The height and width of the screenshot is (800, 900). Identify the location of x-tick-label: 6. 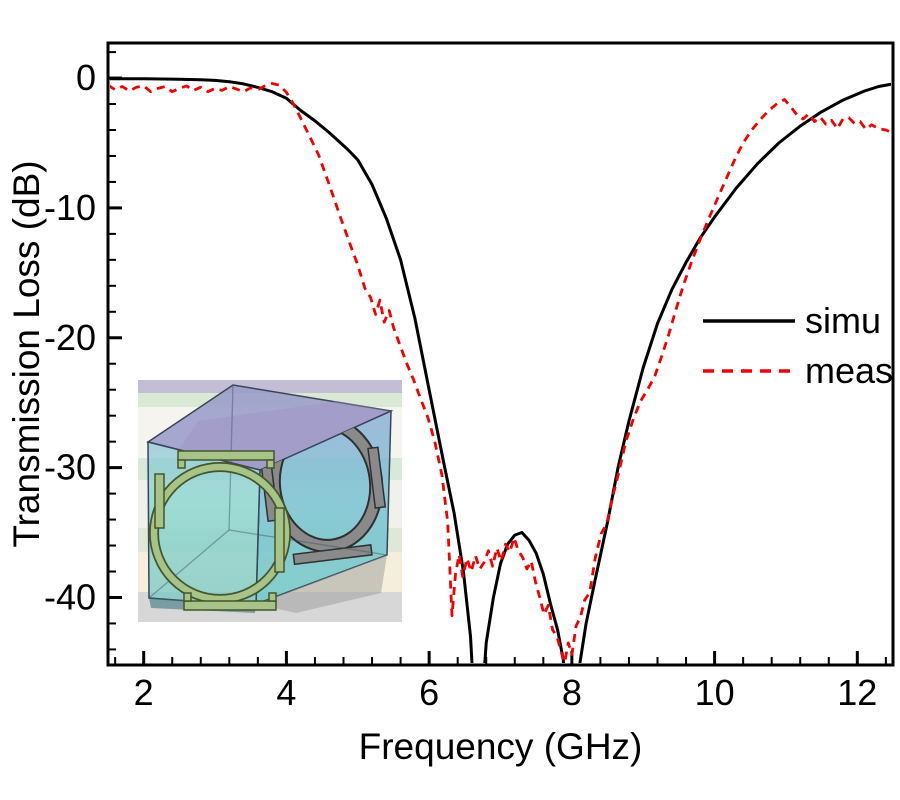
(429, 692).